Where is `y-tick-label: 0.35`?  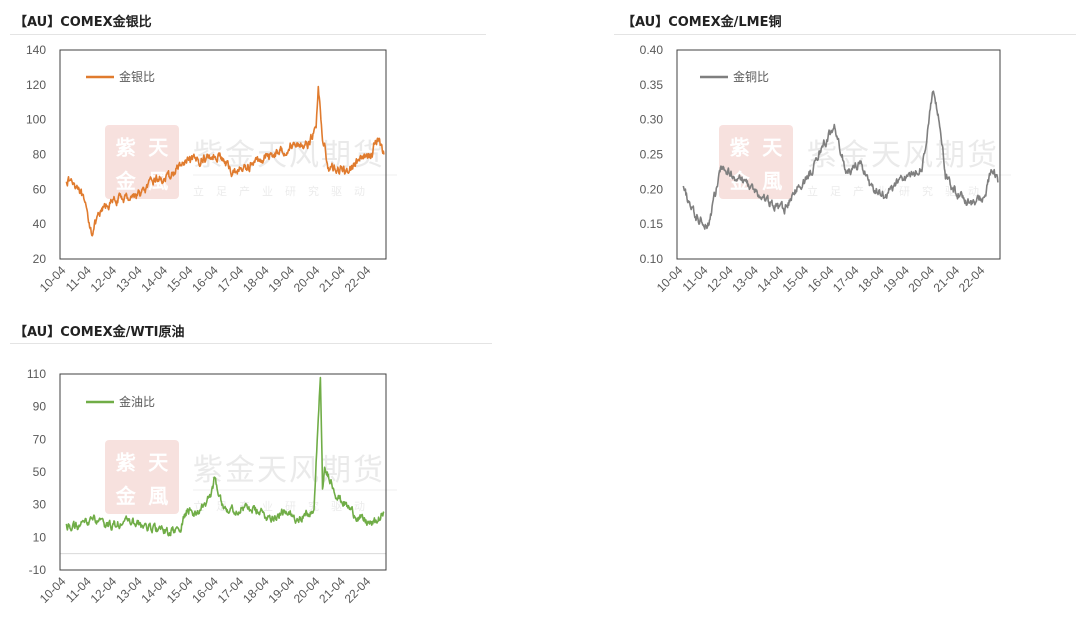 y-tick-label: 0.35 is located at coordinates (652, 85).